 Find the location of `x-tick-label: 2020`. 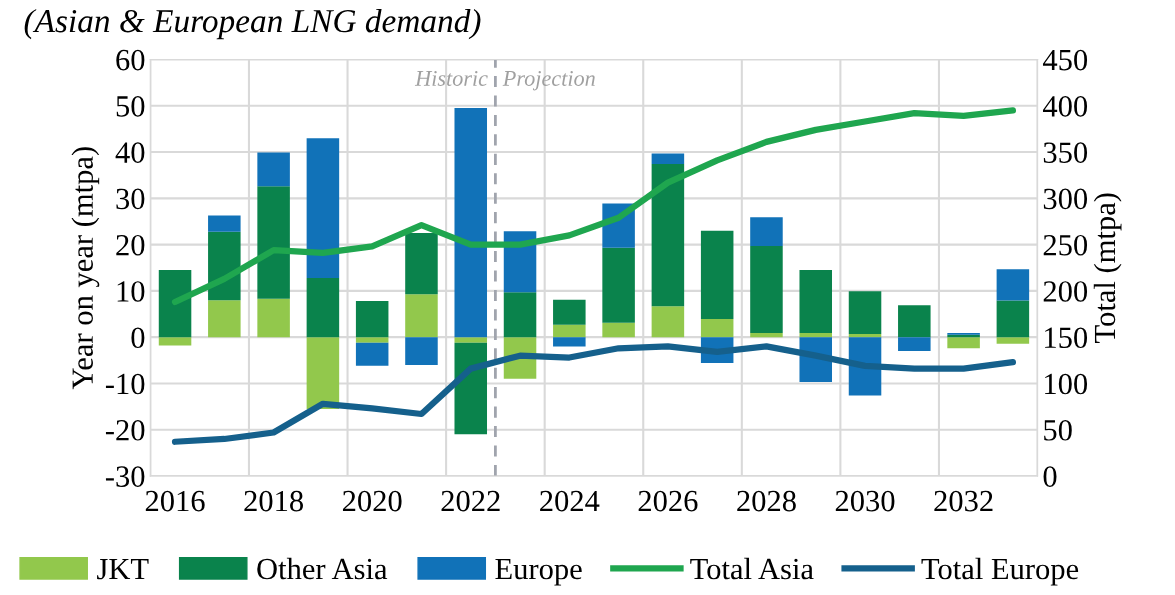

x-tick-label: 2020 is located at coordinates (372, 501).